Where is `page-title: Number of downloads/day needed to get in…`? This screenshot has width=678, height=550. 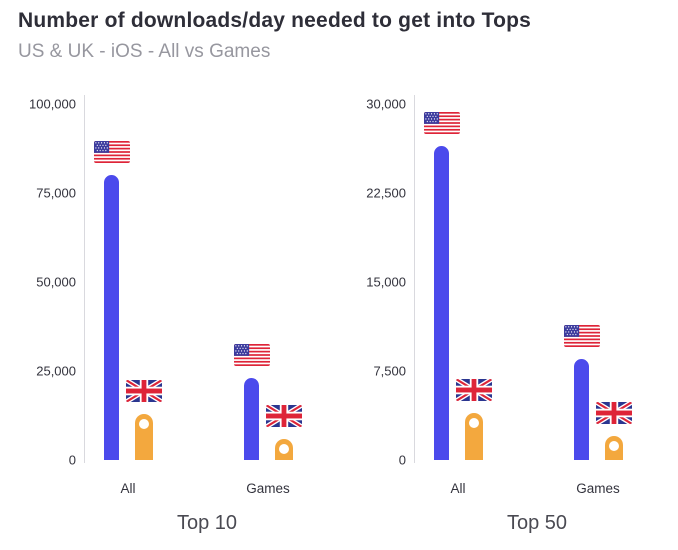 page-title: Number of downloads/day needed to get in… is located at coordinates (275, 20).